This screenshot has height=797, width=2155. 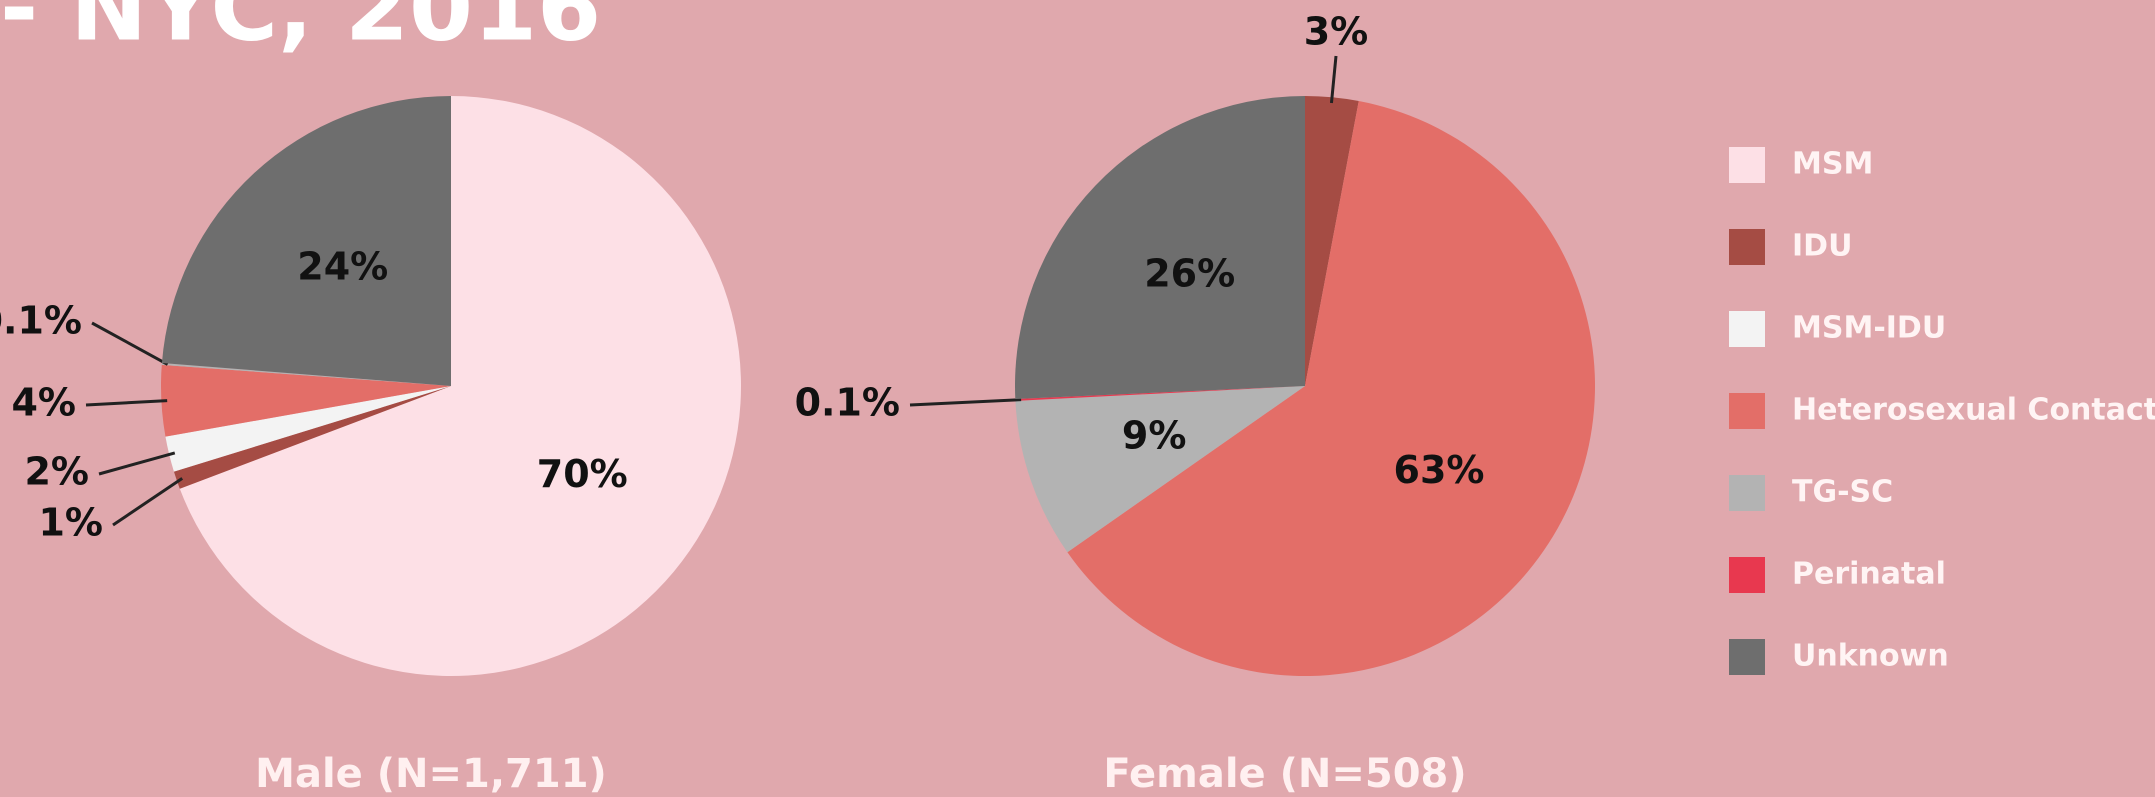 I want to click on data-label: 9%, so click(x=1154, y=435).